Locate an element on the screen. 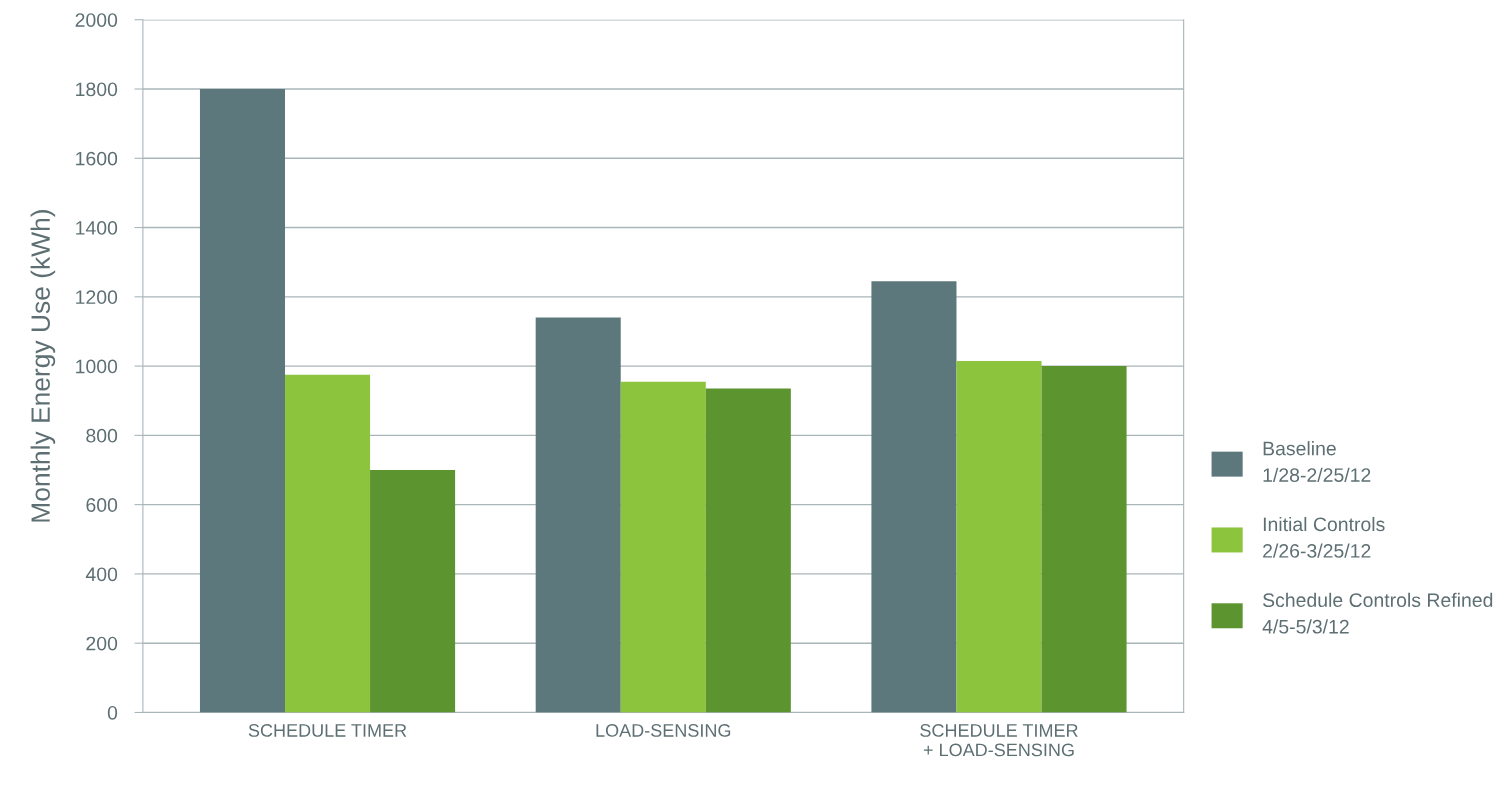  y-tick-label: 1400 is located at coordinates (97, 228).